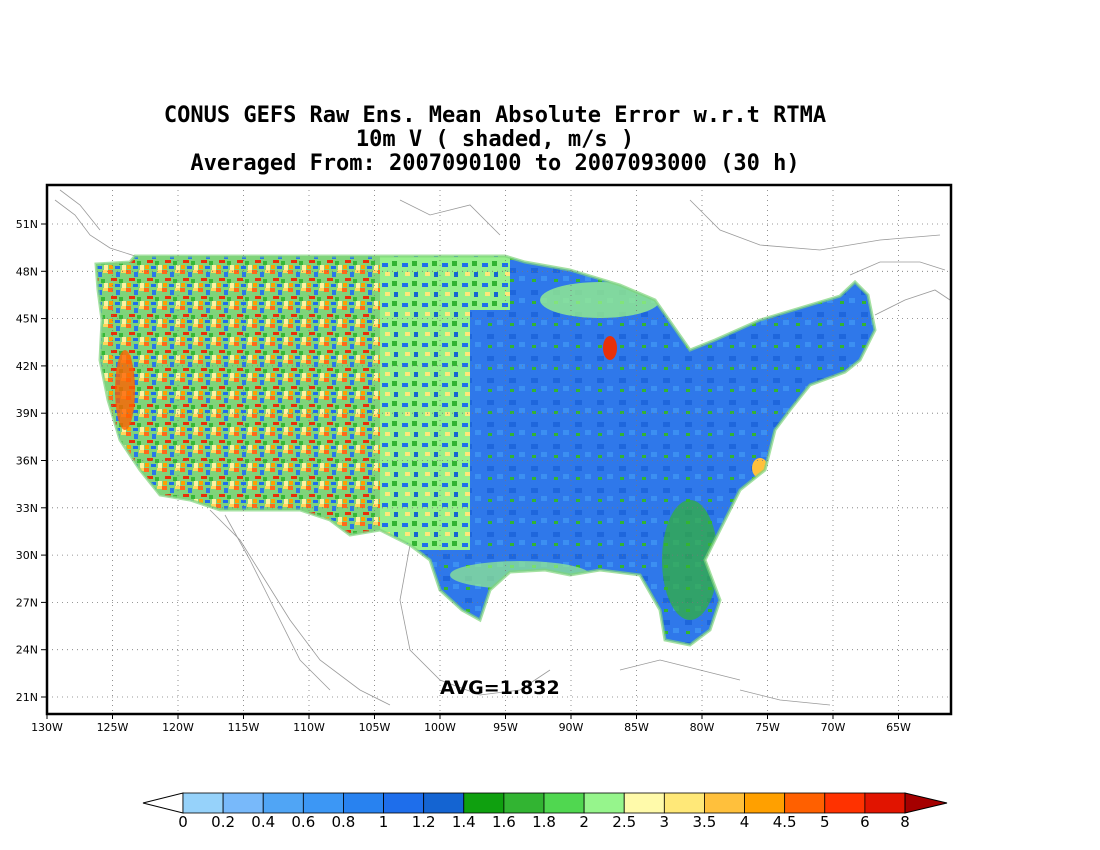 This screenshot has height=850, width=1100. I want to click on lat-label: 24N, so click(27, 650).